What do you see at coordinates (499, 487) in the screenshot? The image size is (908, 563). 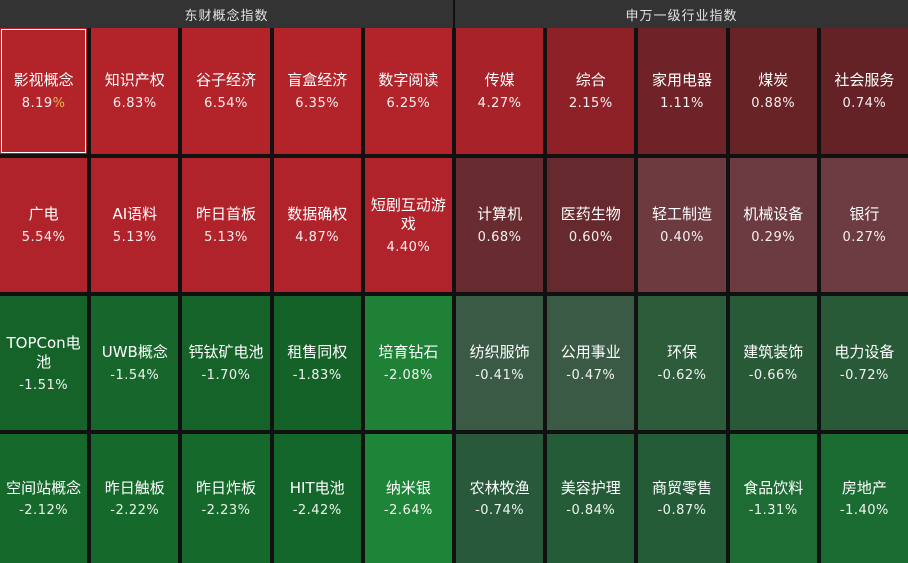 I see `cell-label: 农林牧渔` at bounding box center [499, 487].